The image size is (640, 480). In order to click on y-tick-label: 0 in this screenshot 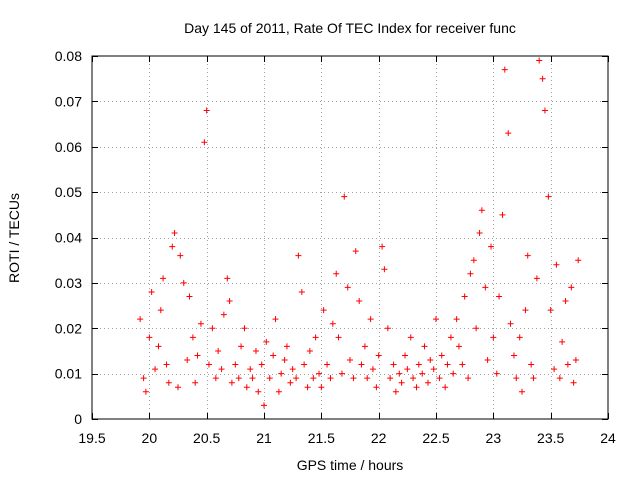, I will do `click(78, 419)`.